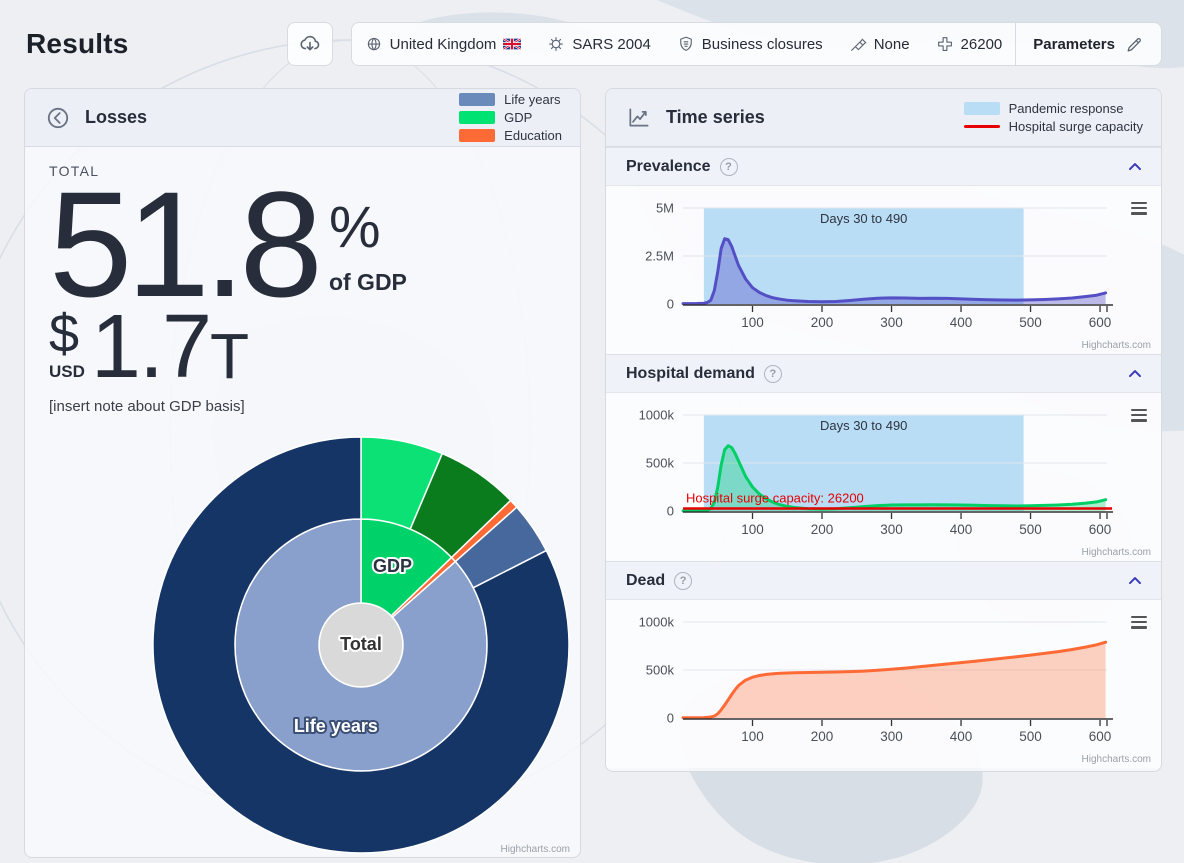 This screenshot has height=863, width=1184. I want to click on parameters-label: Parameters, so click(1074, 44).